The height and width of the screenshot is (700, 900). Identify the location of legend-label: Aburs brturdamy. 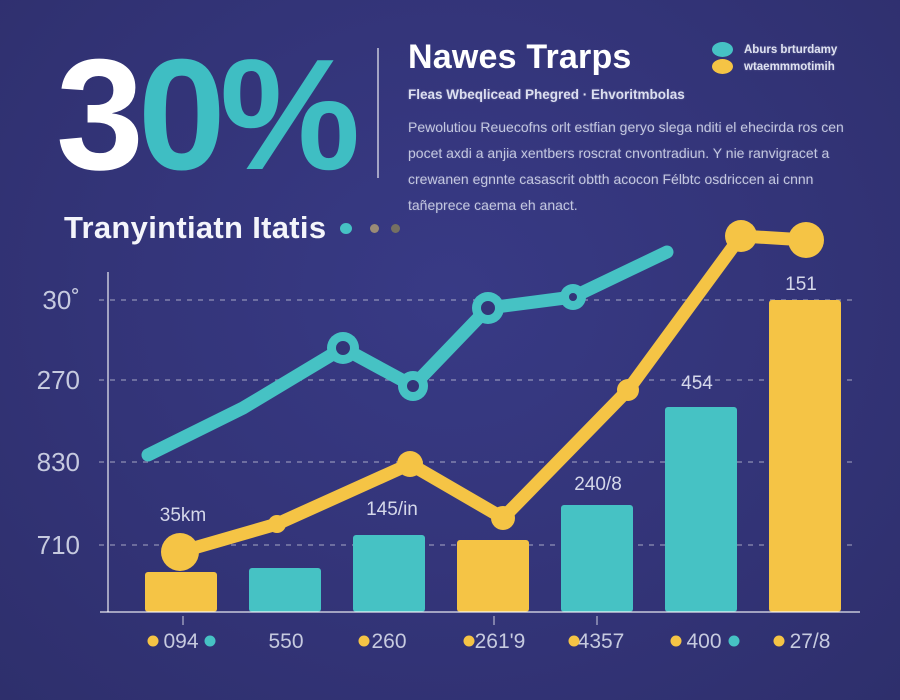
(791, 49).